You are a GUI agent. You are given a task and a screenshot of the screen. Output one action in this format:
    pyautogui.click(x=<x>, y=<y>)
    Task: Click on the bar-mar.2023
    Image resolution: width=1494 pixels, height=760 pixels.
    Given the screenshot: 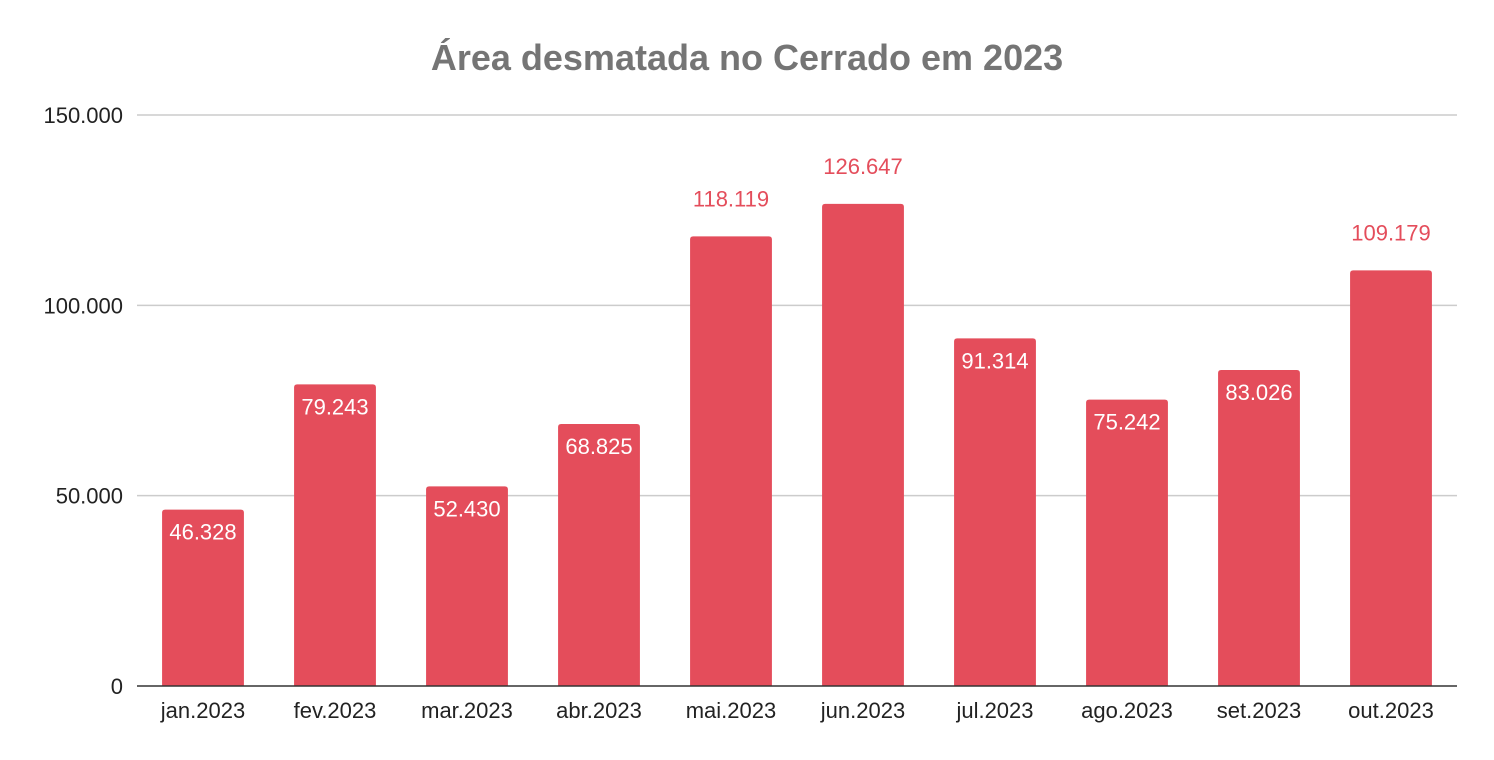 What is the action you would take?
    pyautogui.click(x=467, y=586)
    